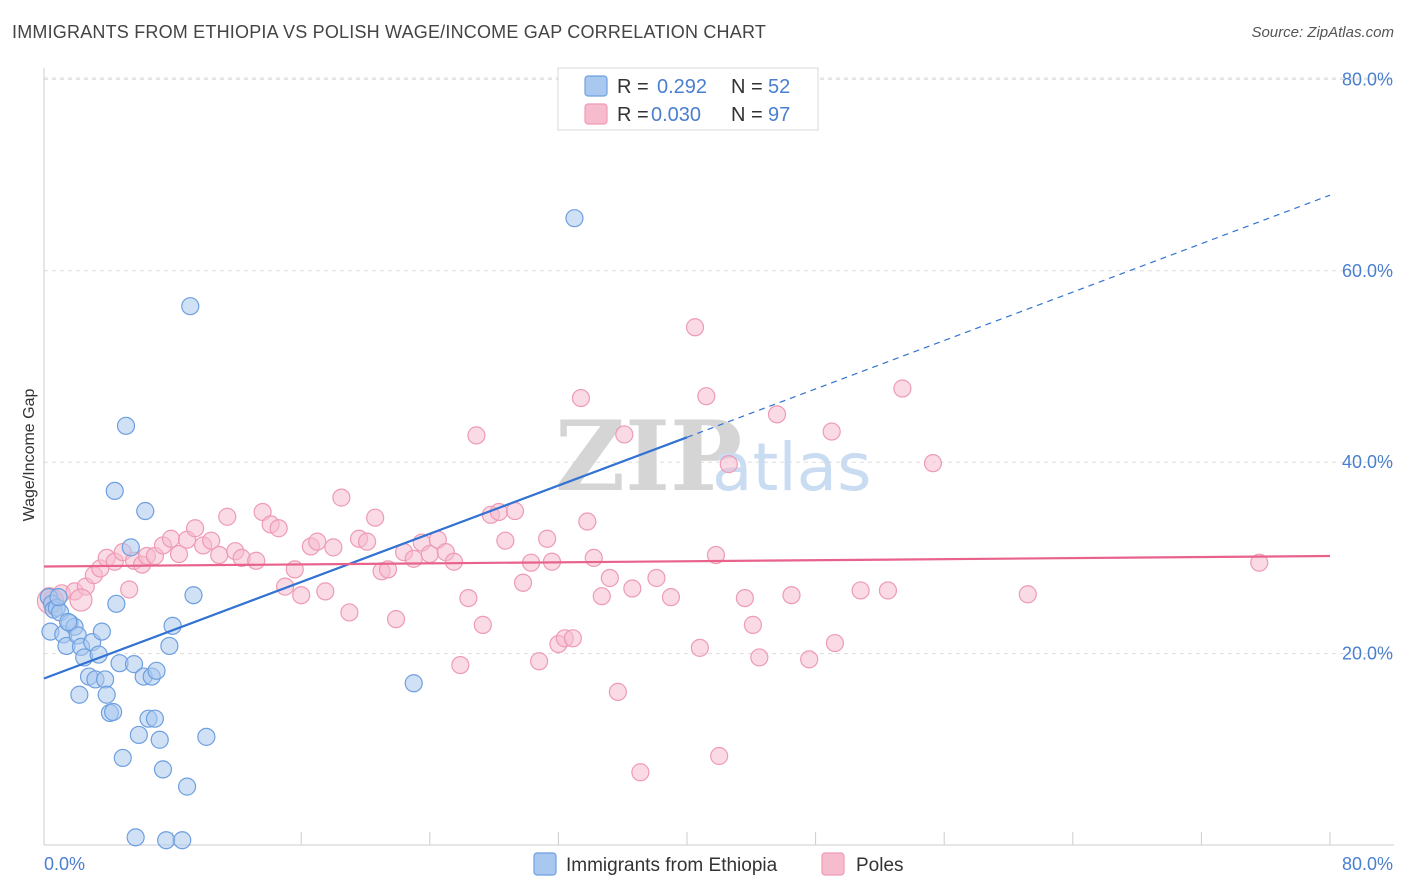 This screenshot has width=1406, height=892. What do you see at coordinates (648, 456) in the screenshot?
I see `watermark-zip-text: ZIP` at bounding box center [648, 456].